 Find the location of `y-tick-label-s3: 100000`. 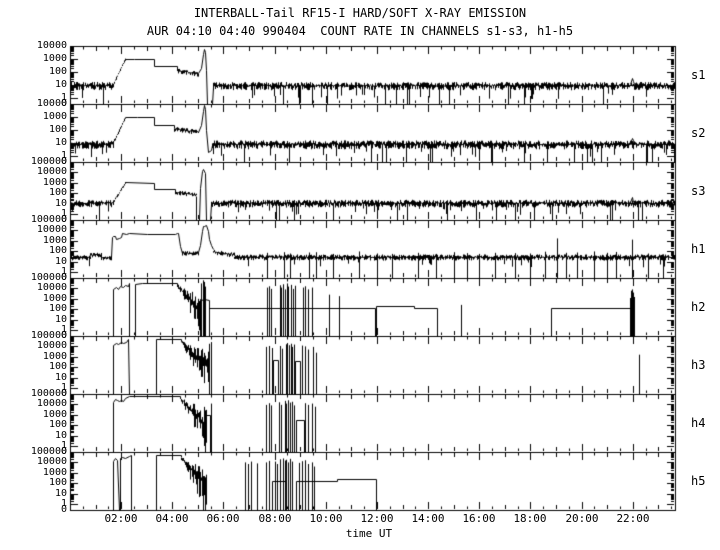

y-tick-label-s3: 100000 is located at coordinates (48, 161).